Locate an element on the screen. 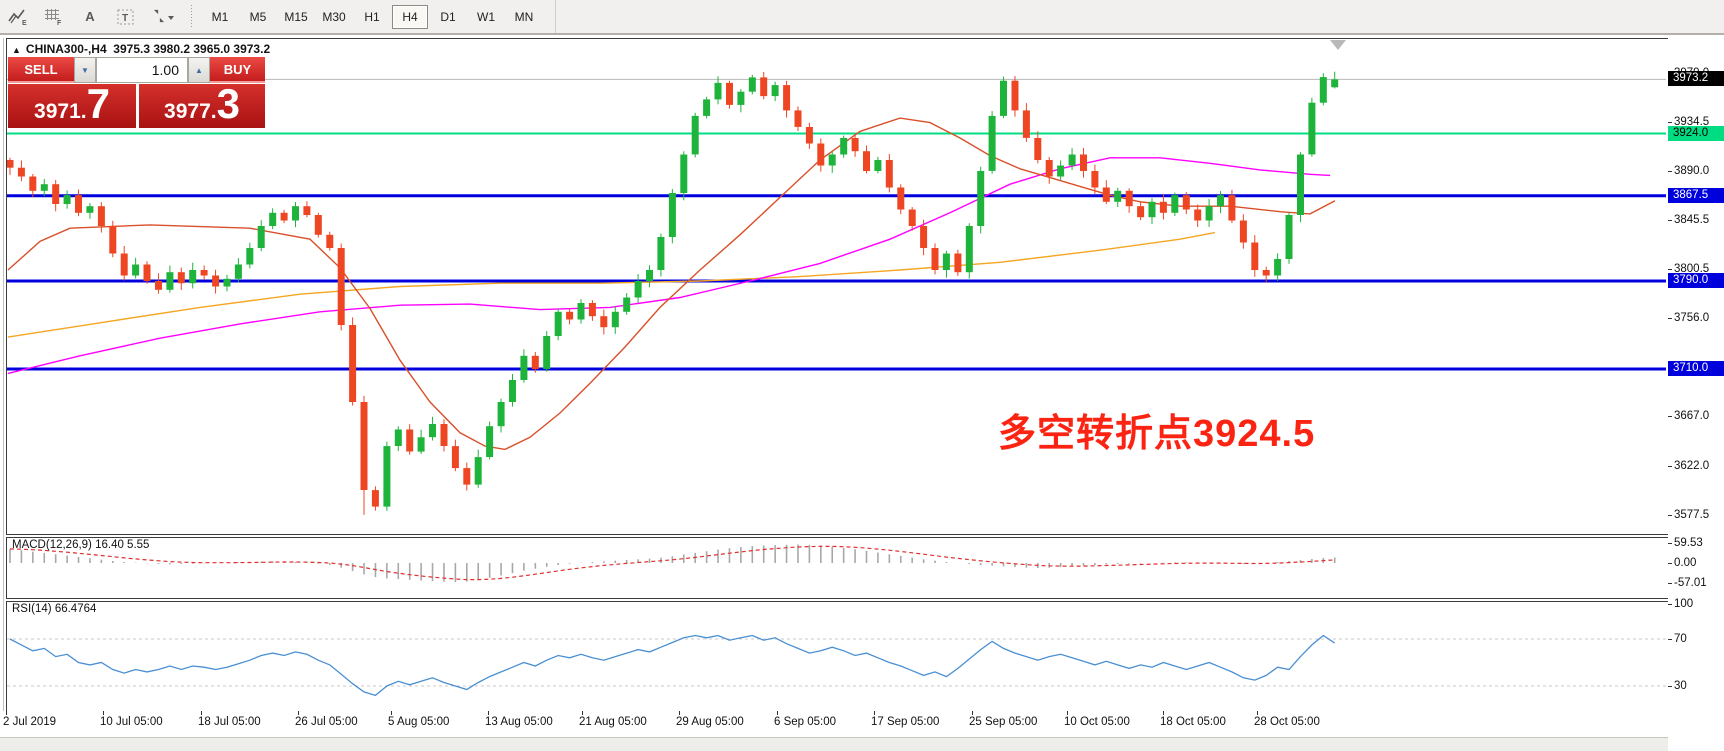  volume-input is located at coordinates (142, 70).